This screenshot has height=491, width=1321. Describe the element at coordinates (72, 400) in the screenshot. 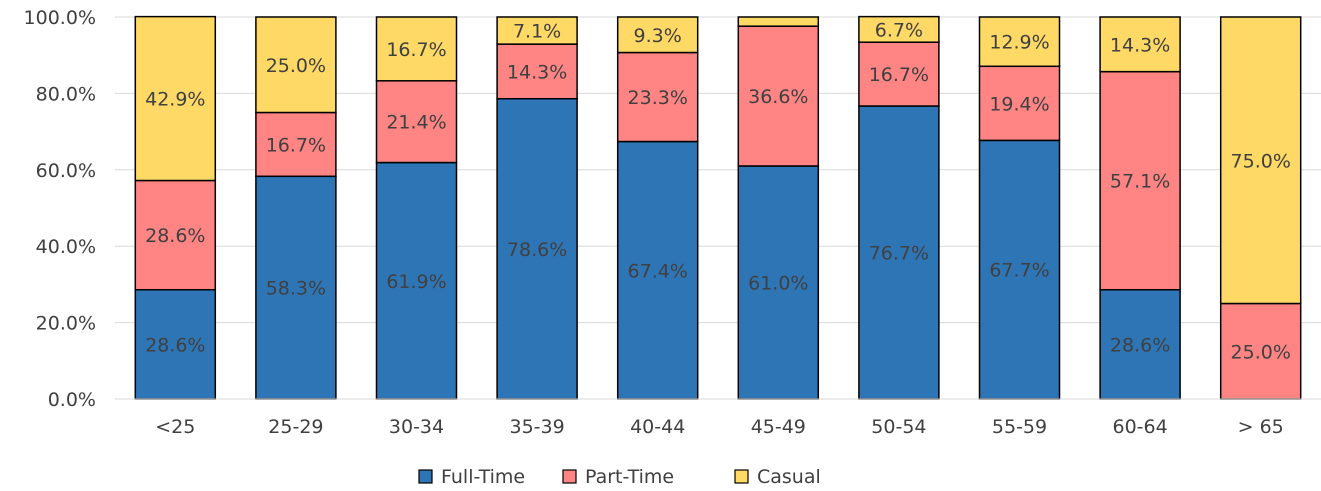

I see `y-tick-label: 0.0%` at that location.